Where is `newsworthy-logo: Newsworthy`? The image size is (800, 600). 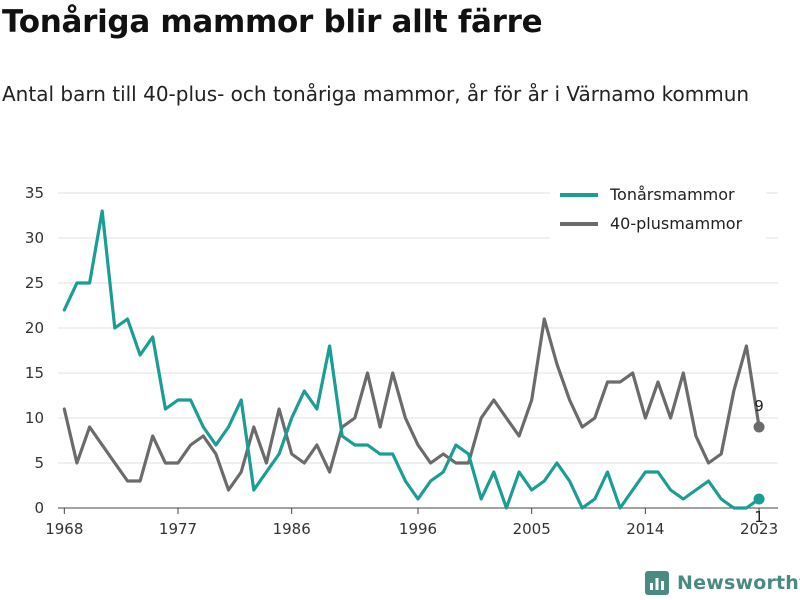
newsworthy-logo: Newsworthy is located at coordinates (722, 583).